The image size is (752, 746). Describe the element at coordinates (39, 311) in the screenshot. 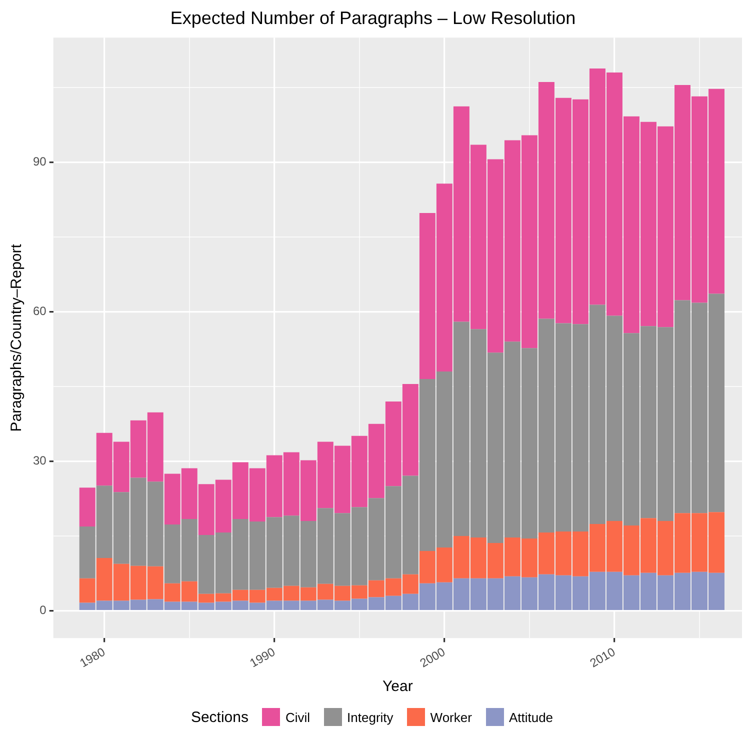

I see `y-tick-label: 60` at that location.